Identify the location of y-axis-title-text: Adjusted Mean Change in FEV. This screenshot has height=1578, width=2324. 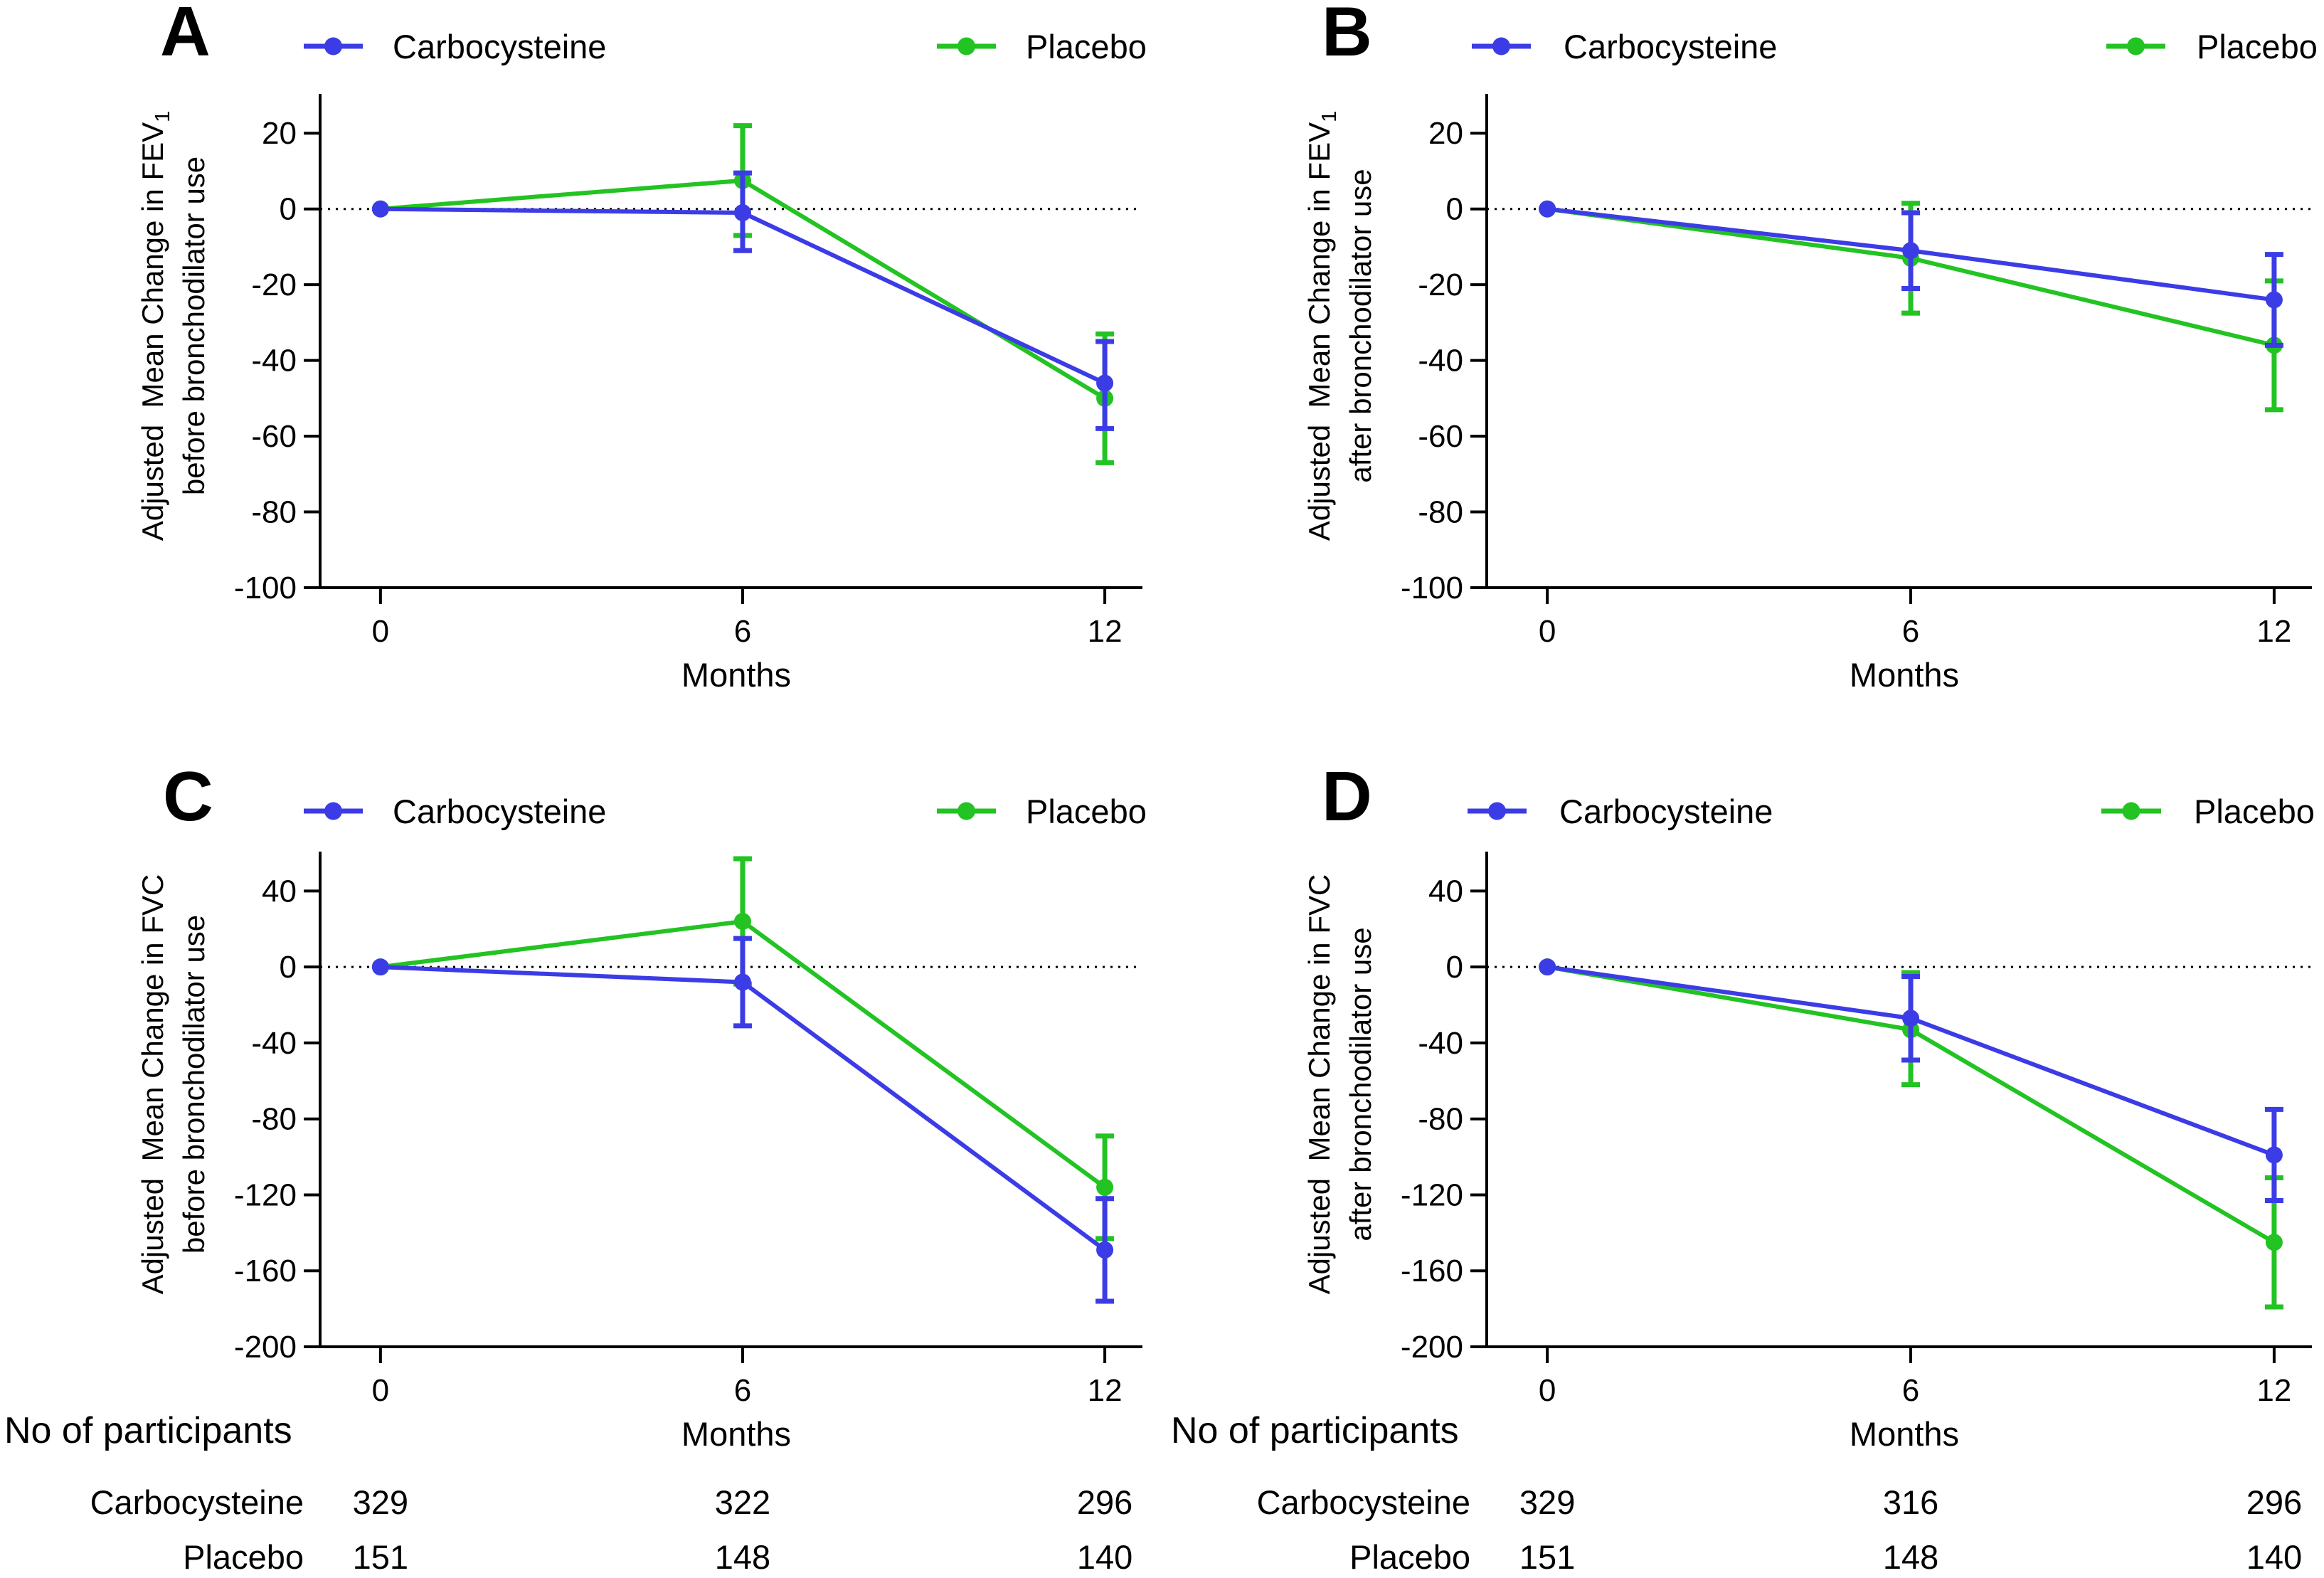
(1319, 331).